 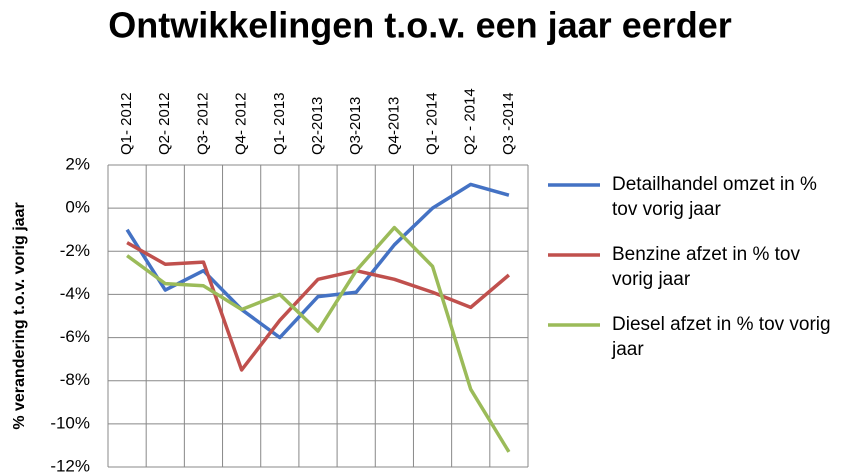 What do you see at coordinates (70, 465) in the screenshot?
I see `y-tick-label: -12%` at bounding box center [70, 465].